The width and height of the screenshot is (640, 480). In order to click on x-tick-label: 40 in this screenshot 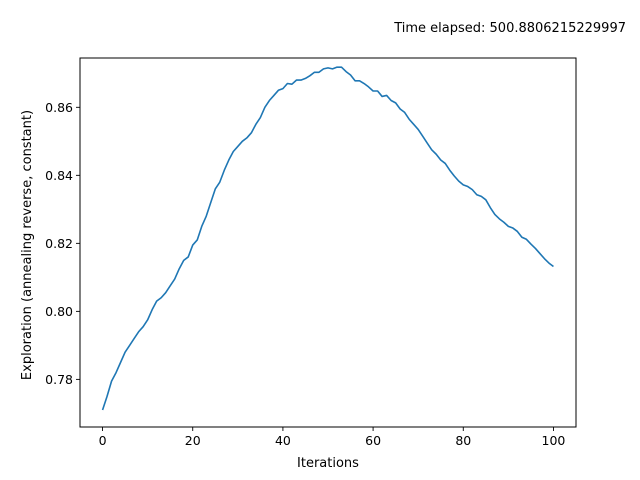, I will do `click(283, 440)`.